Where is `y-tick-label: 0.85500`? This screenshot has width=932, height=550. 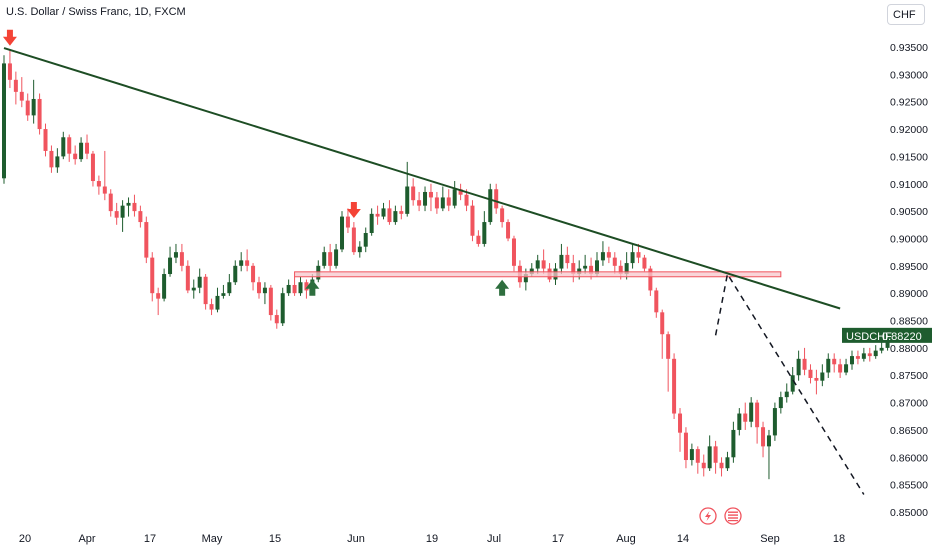 y-tick-label: 0.85500 is located at coordinates (909, 486).